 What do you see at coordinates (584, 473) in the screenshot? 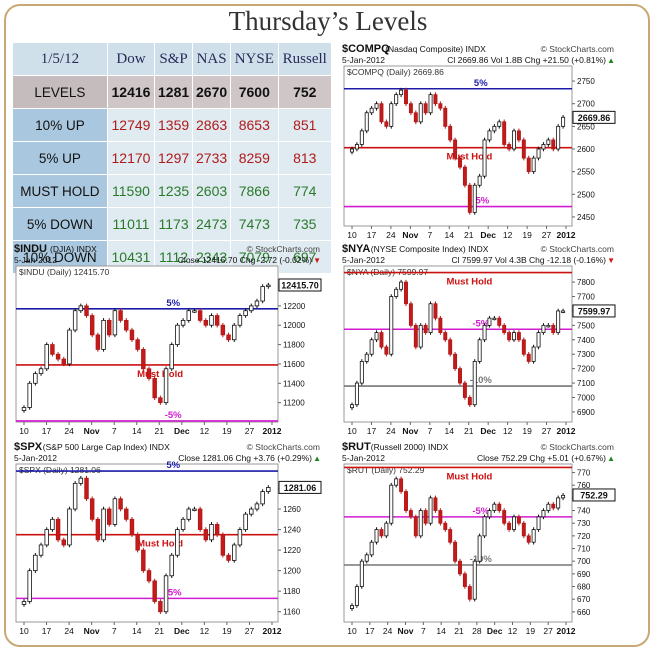
I see `y-tick-label: 770` at bounding box center [584, 473].